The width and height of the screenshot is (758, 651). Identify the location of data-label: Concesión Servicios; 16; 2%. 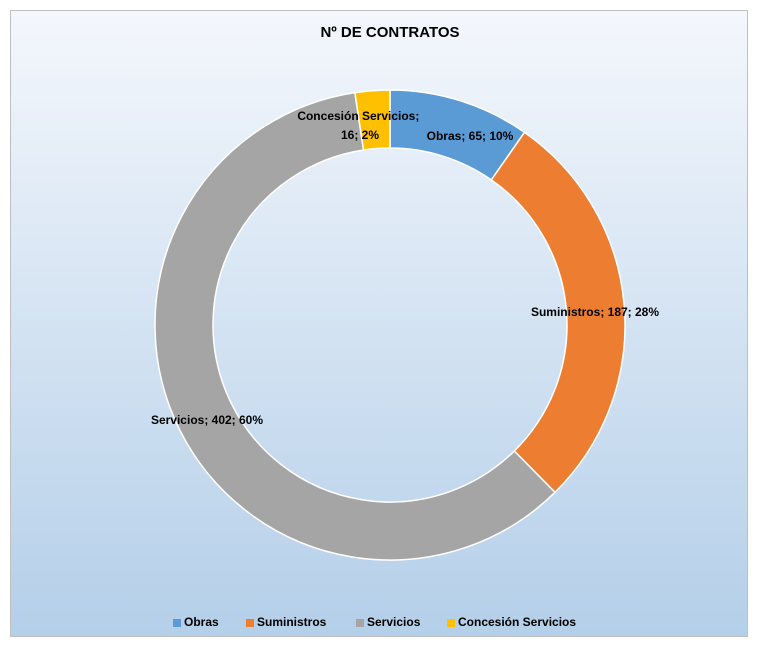
(359, 125).